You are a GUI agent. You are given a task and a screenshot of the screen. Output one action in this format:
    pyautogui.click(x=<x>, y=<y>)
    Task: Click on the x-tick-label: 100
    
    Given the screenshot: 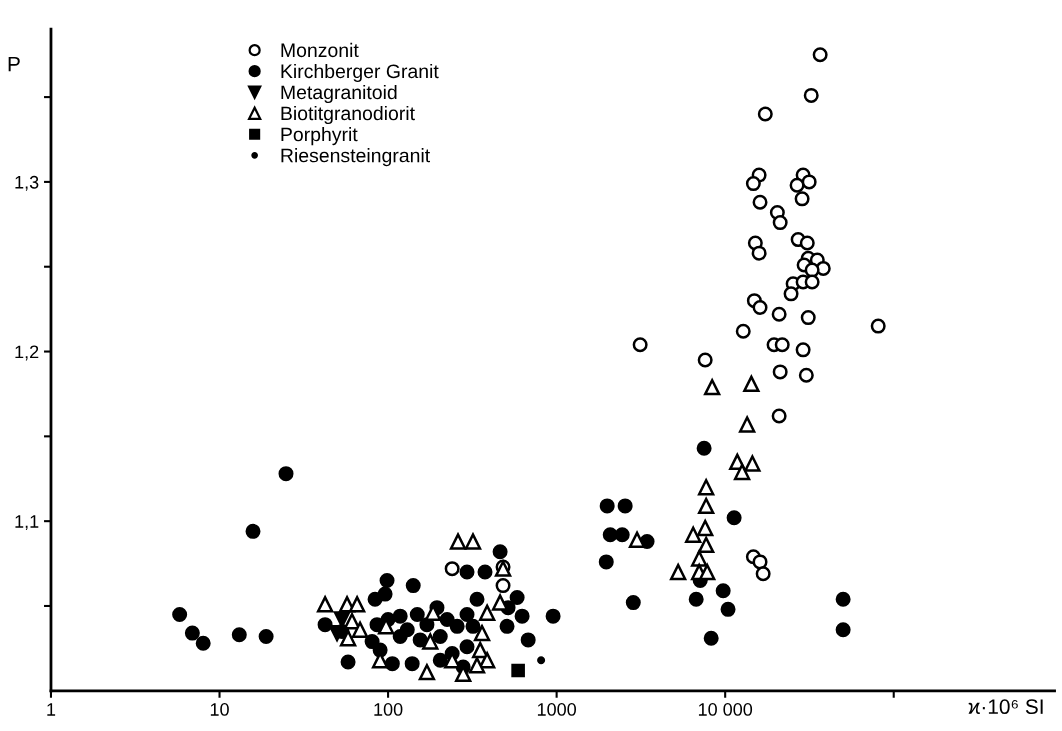 What is the action you would take?
    pyautogui.click(x=388, y=709)
    